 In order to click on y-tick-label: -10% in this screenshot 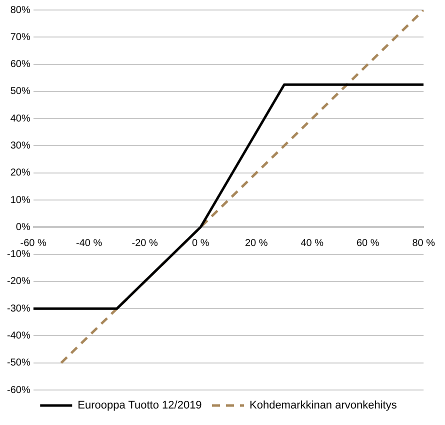, I will do `click(18, 254)`.